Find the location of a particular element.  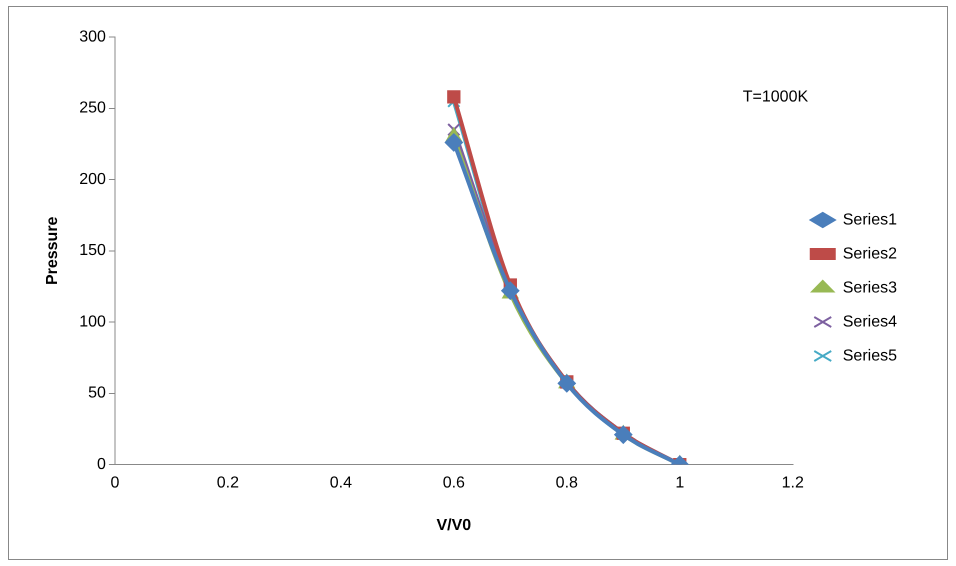

y-tick-label: 0 is located at coordinates (101, 465).